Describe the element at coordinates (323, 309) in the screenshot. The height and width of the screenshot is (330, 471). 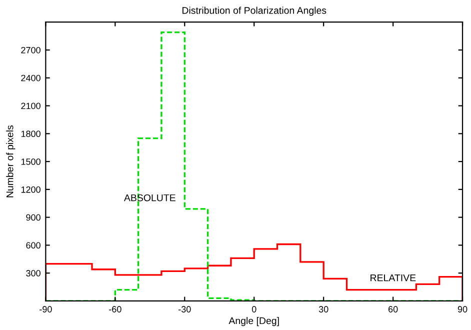
I see `x-tick-label: 30` at that location.